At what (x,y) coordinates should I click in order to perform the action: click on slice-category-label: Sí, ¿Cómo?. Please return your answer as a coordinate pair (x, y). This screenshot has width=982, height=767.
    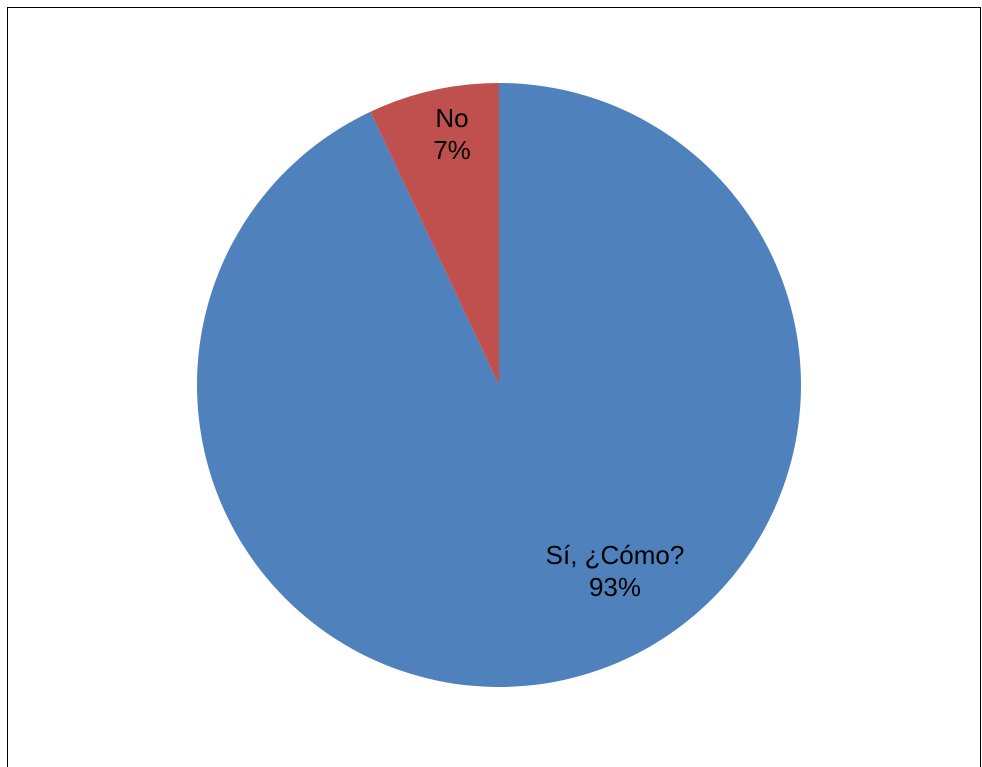
    Looking at the image, I should click on (615, 555).